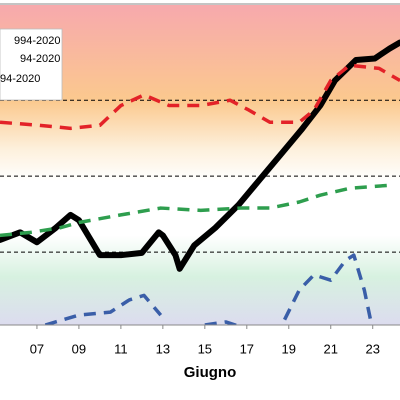 The width and height of the screenshot is (400, 400). Describe the element at coordinates (37, 41) in the screenshot. I see `legend-label: 994-2020` at that location.